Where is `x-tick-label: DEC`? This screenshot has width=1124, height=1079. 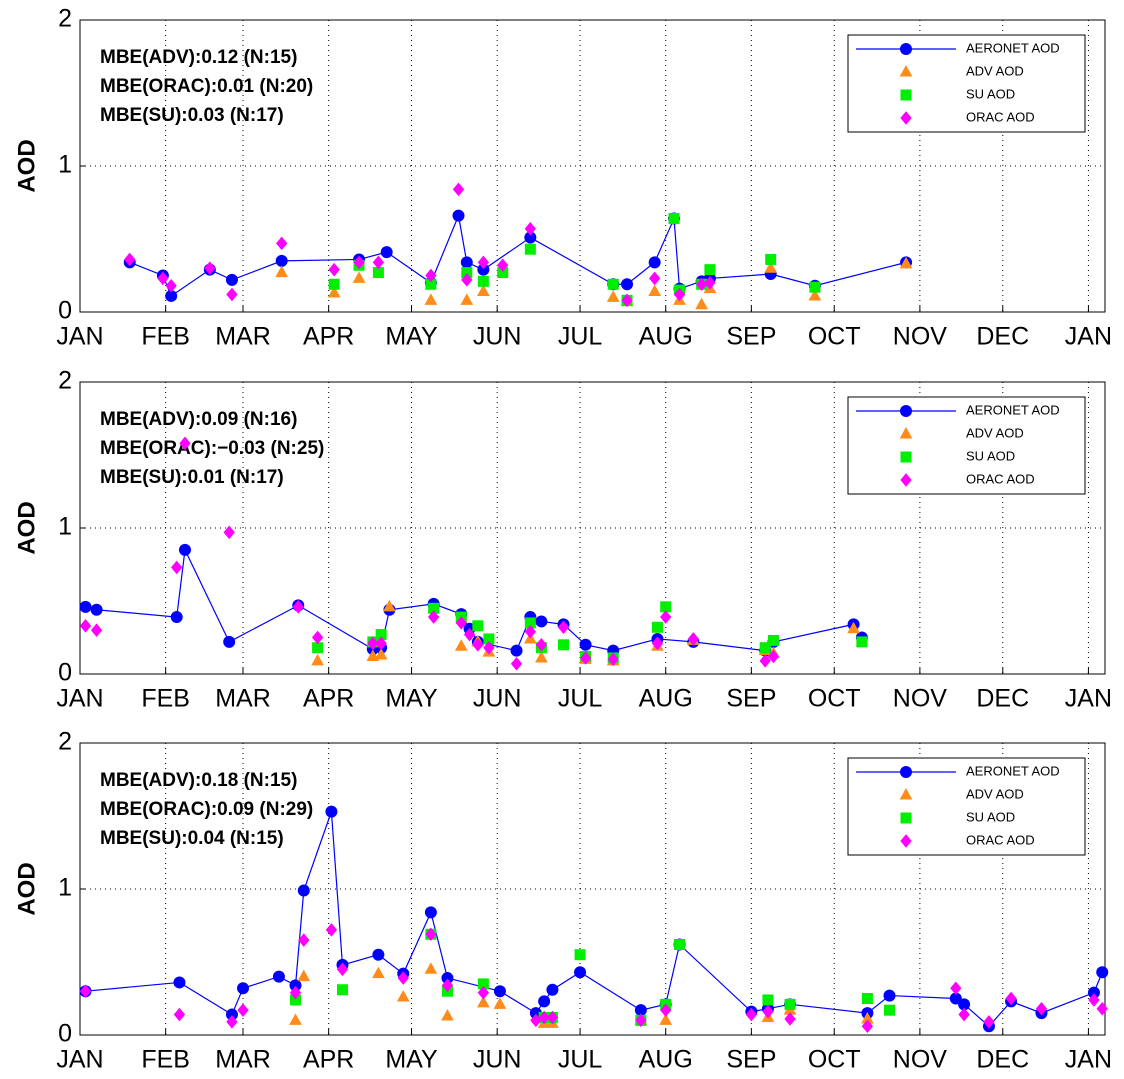 x-tick-label: DEC is located at coordinates (1002, 337).